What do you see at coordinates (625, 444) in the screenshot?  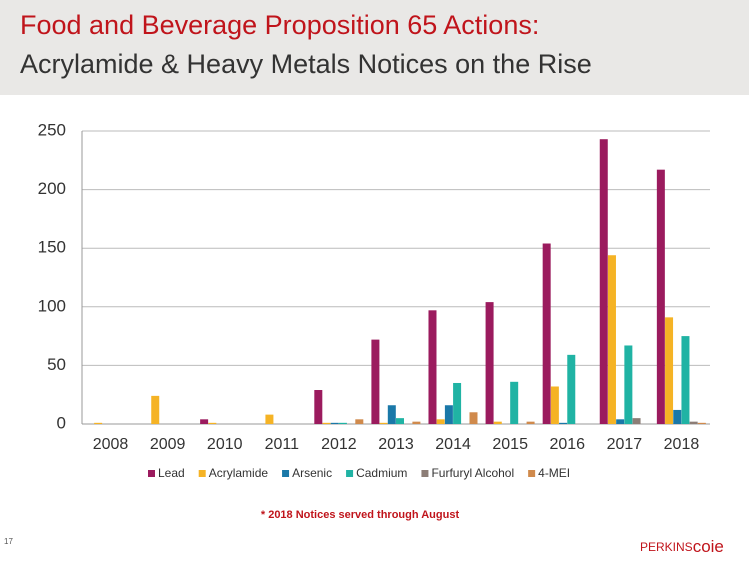 I see `x-tick-label: 2017` at bounding box center [625, 444].